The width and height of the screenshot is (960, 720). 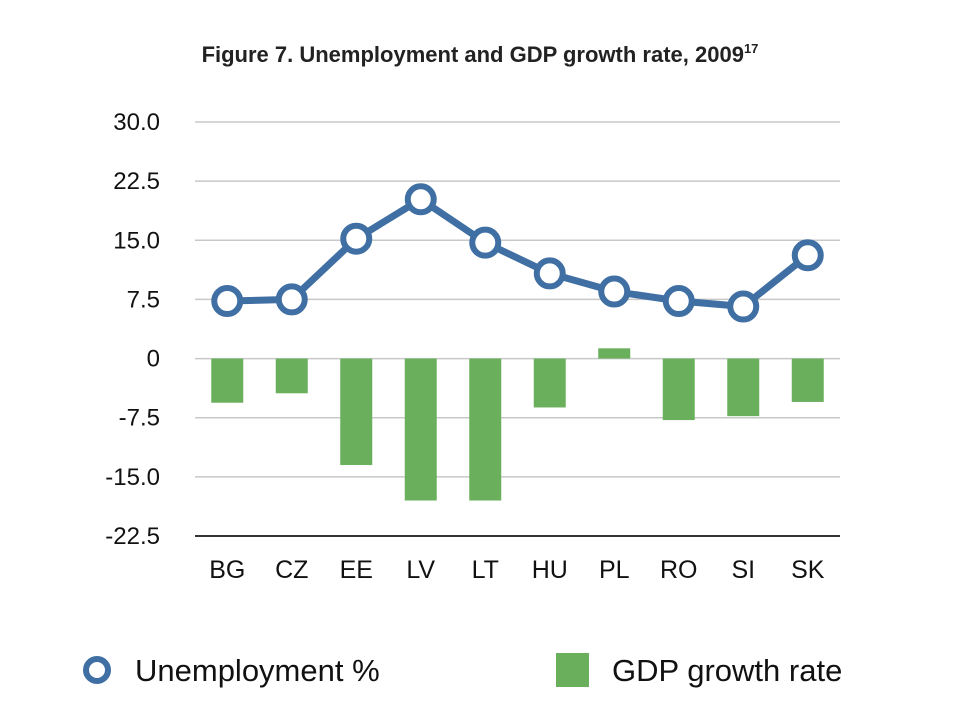 I want to click on x-tick-label: CZ, so click(x=291, y=570).